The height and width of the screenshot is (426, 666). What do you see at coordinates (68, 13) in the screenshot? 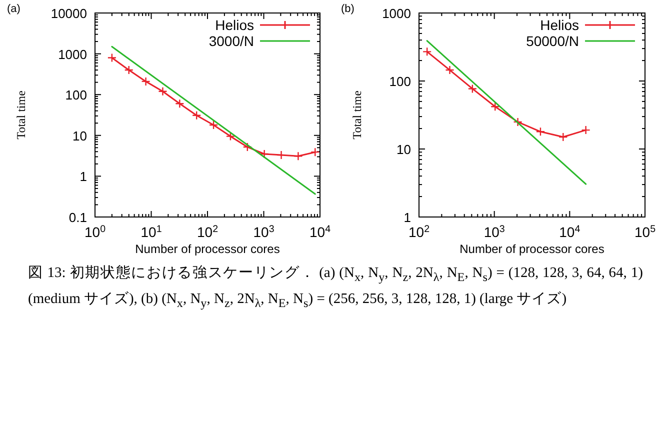
I see `y-tick-label: 10000` at bounding box center [68, 13].